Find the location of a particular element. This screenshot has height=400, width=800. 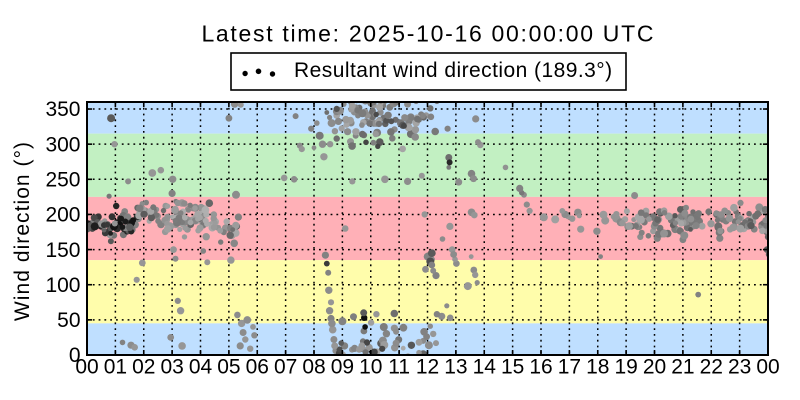

svg-text: 10 is located at coordinates (370, 367).